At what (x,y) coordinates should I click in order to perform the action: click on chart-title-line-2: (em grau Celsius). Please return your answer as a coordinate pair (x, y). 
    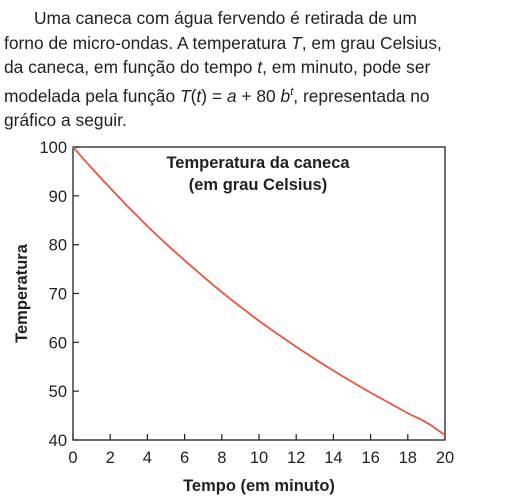
    Looking at the image, I should click on (258, 185).